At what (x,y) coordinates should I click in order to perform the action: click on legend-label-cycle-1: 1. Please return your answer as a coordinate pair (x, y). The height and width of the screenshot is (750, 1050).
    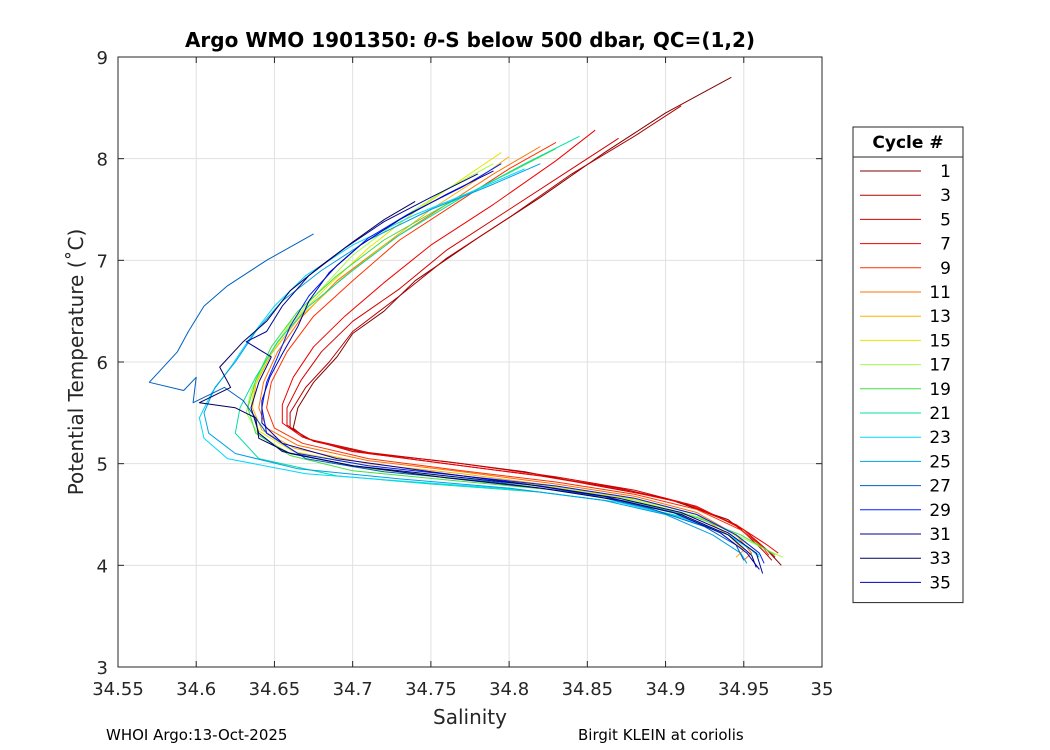
    Looking at the image, I should click on (945, 172).